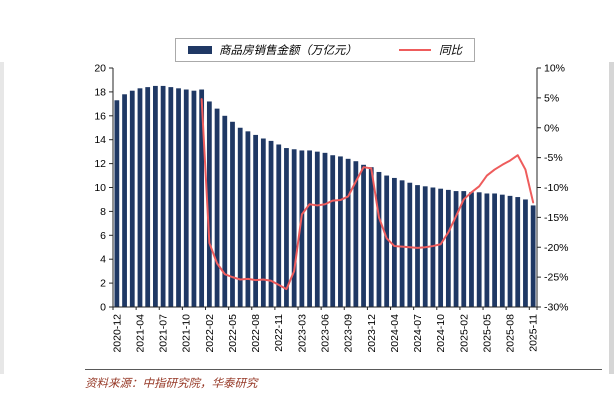  I want to click on x-axis-tick-label: 2023-09, so click(349, 333).